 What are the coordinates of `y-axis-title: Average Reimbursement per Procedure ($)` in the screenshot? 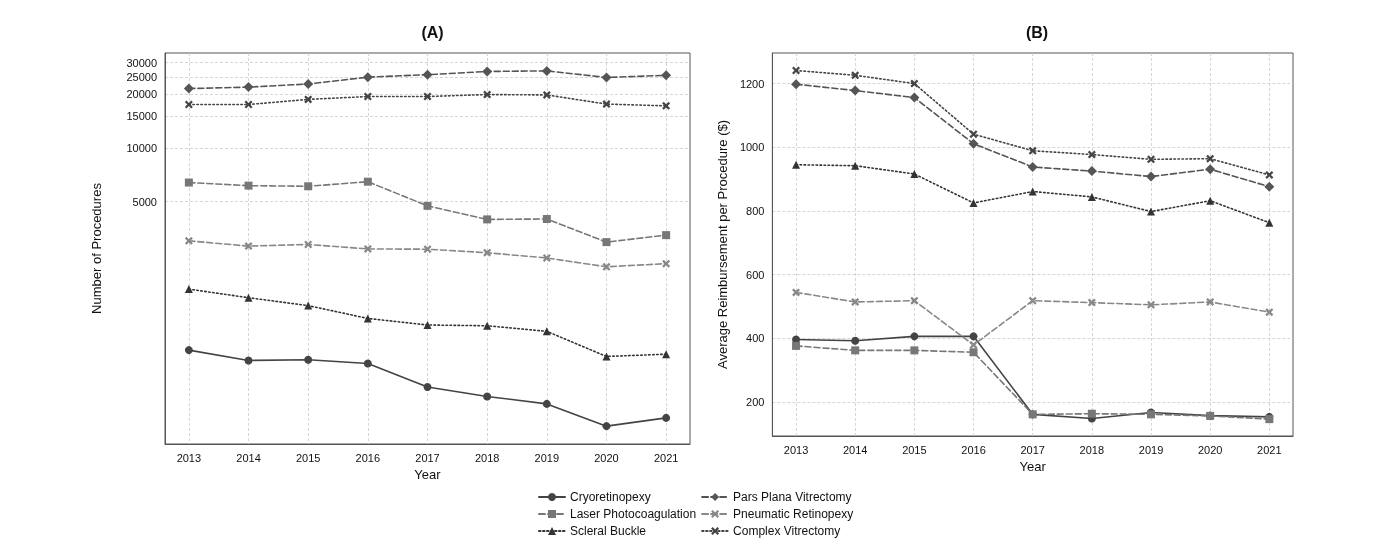 It's located at (722, 244).